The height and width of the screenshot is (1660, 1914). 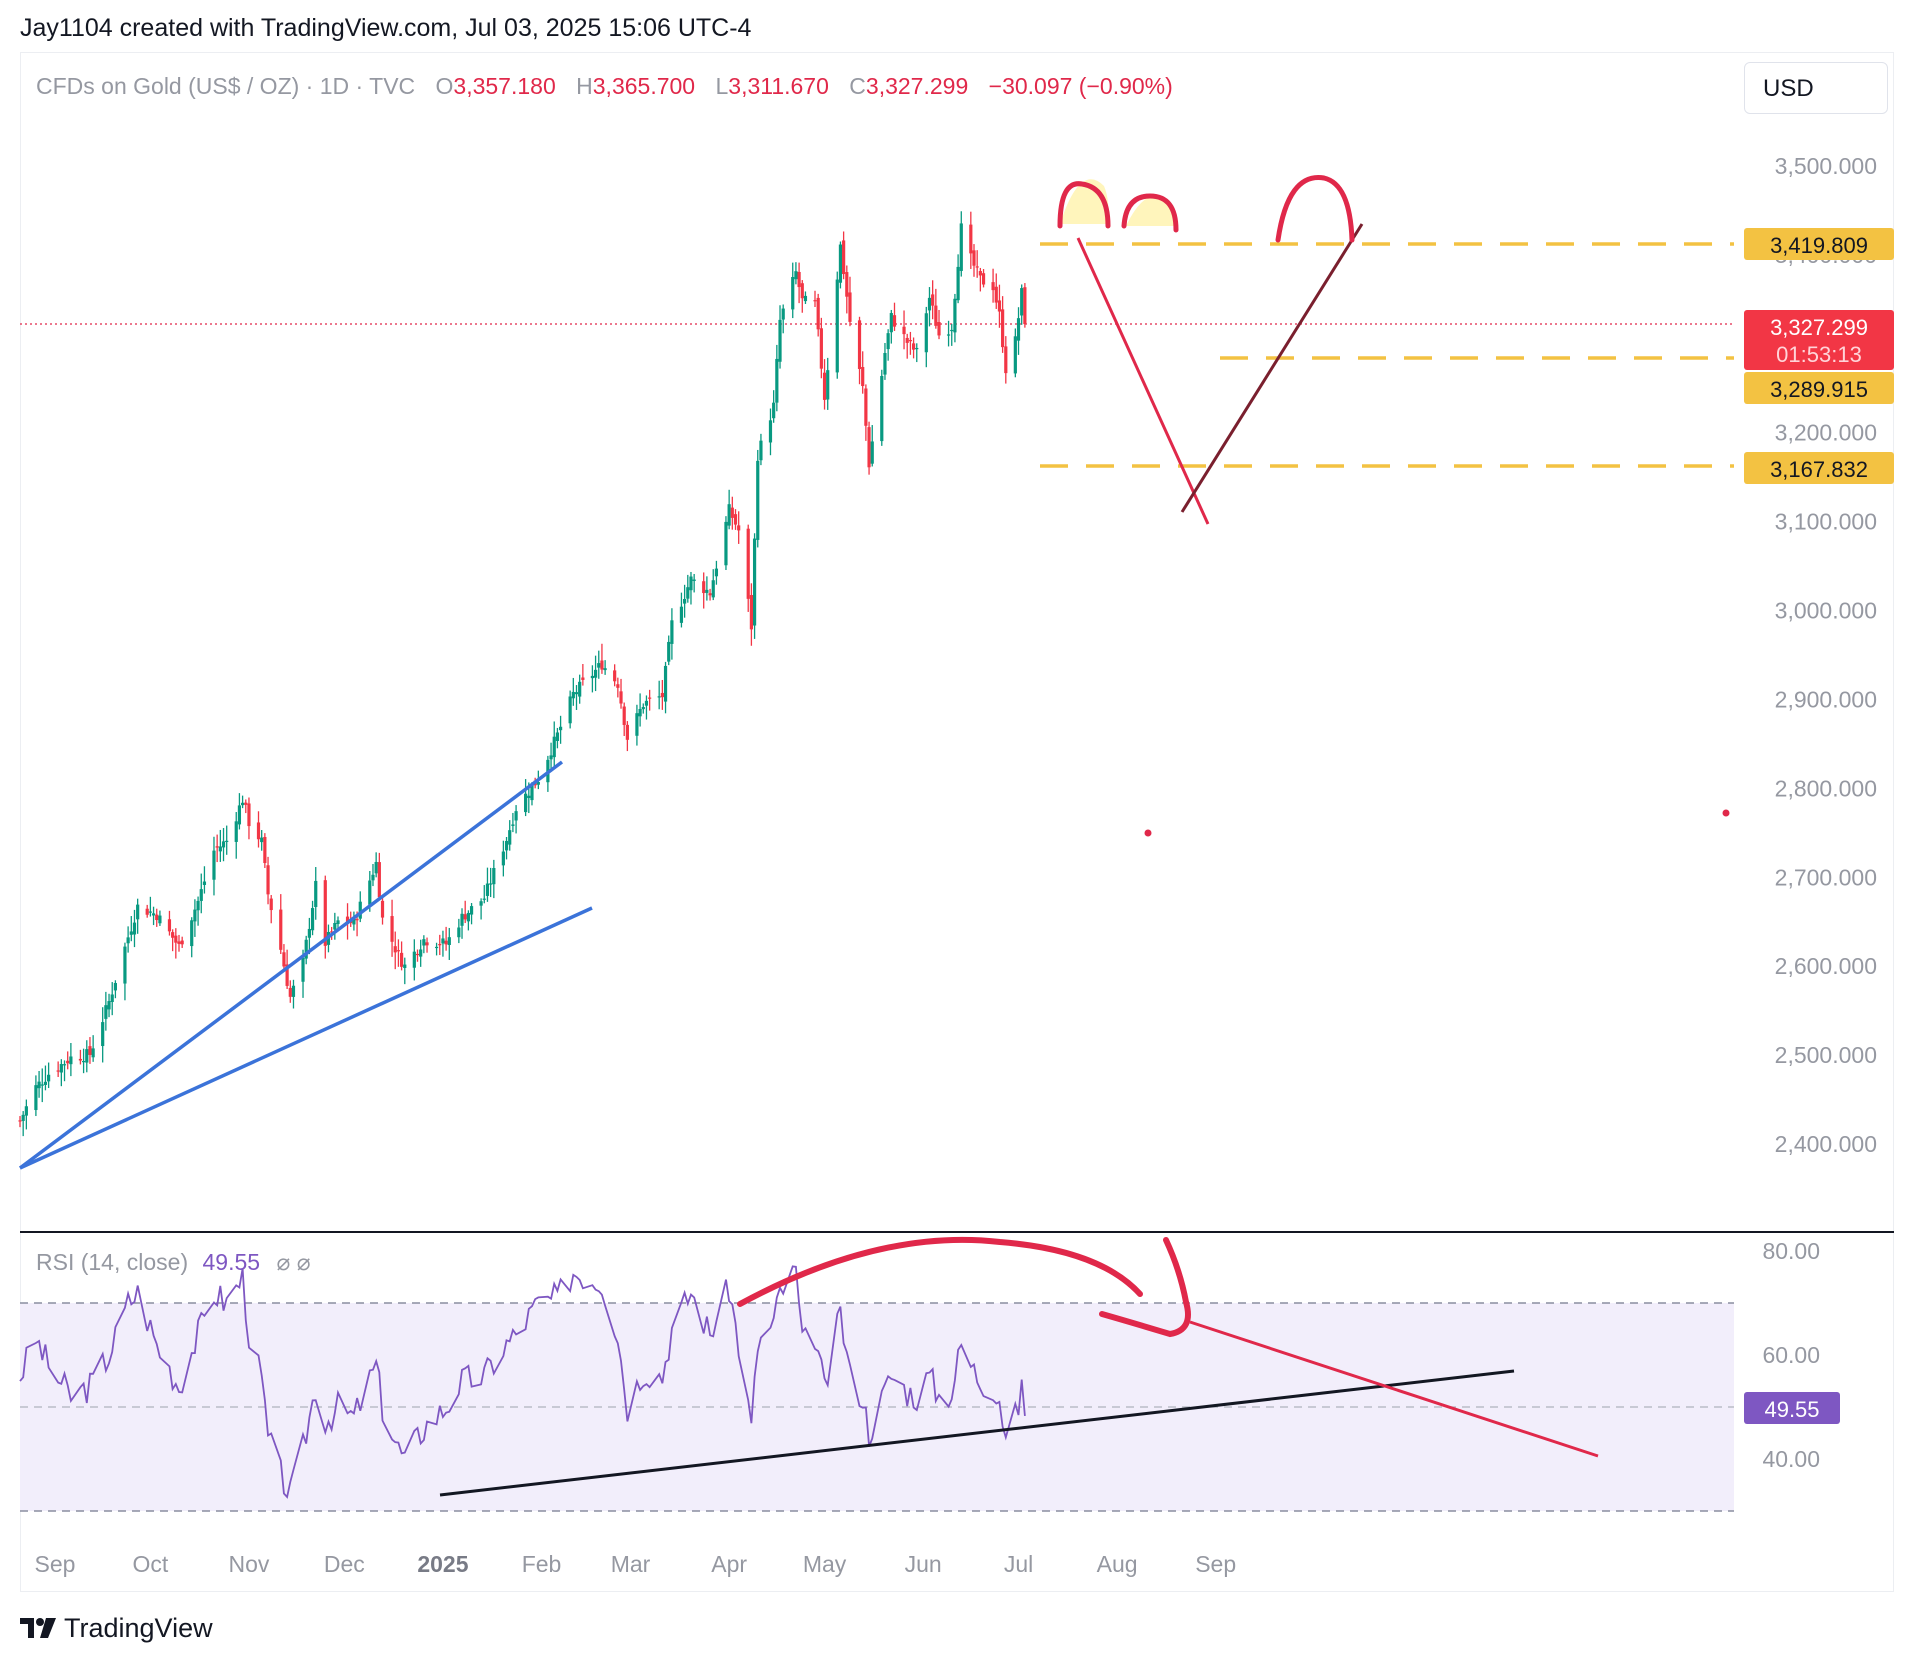 What do you see at coordinates (522, 1382) in the screenshot?
I see `rsi-series` at bounding box center [522, 1382].